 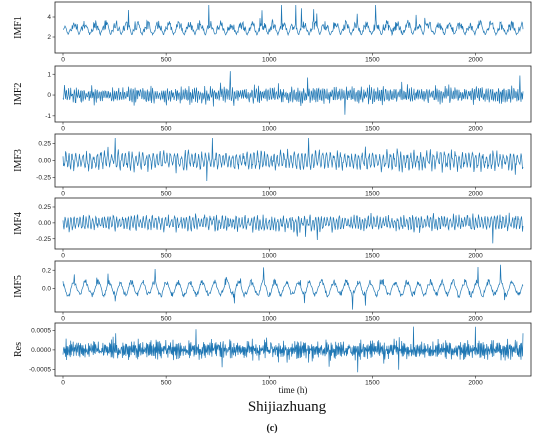 What do you see at coordinates (18, 94) in the screenshot?
I see `y-axis-label: IMF2` at bounding box center [18, 94].